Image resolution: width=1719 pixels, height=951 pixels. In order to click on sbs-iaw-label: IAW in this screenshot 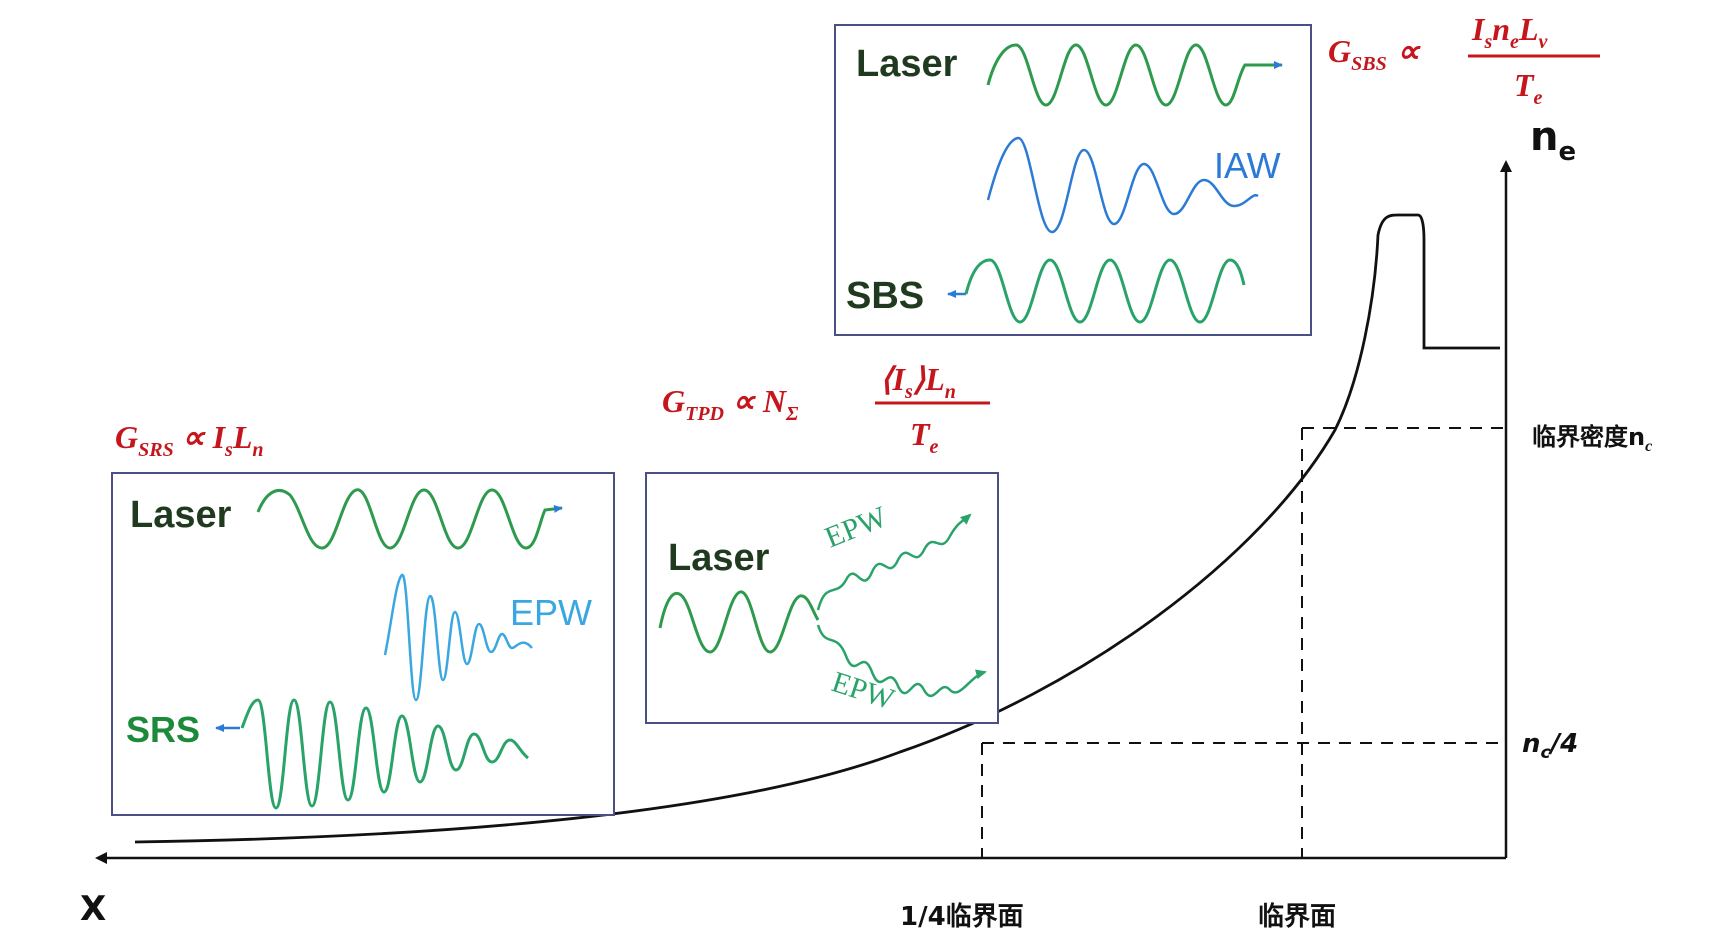, I will do `click(1247, 165)`.